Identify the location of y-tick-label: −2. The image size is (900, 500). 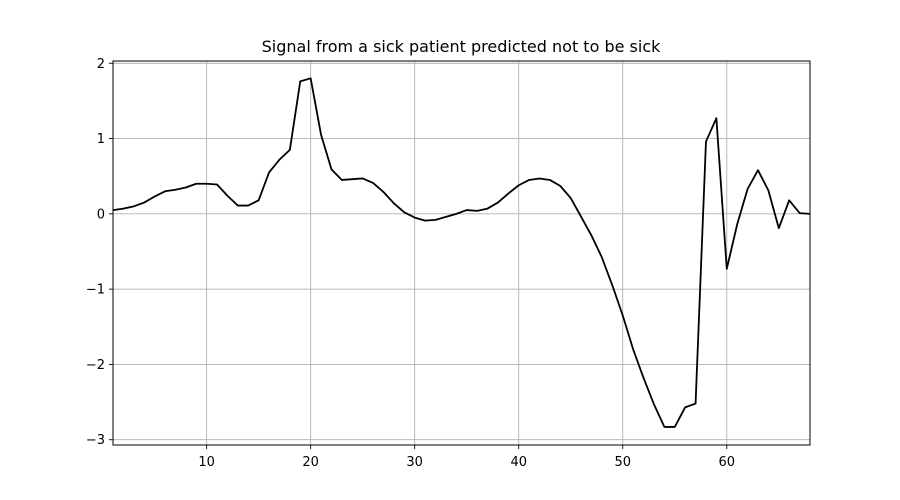
(95, 365).